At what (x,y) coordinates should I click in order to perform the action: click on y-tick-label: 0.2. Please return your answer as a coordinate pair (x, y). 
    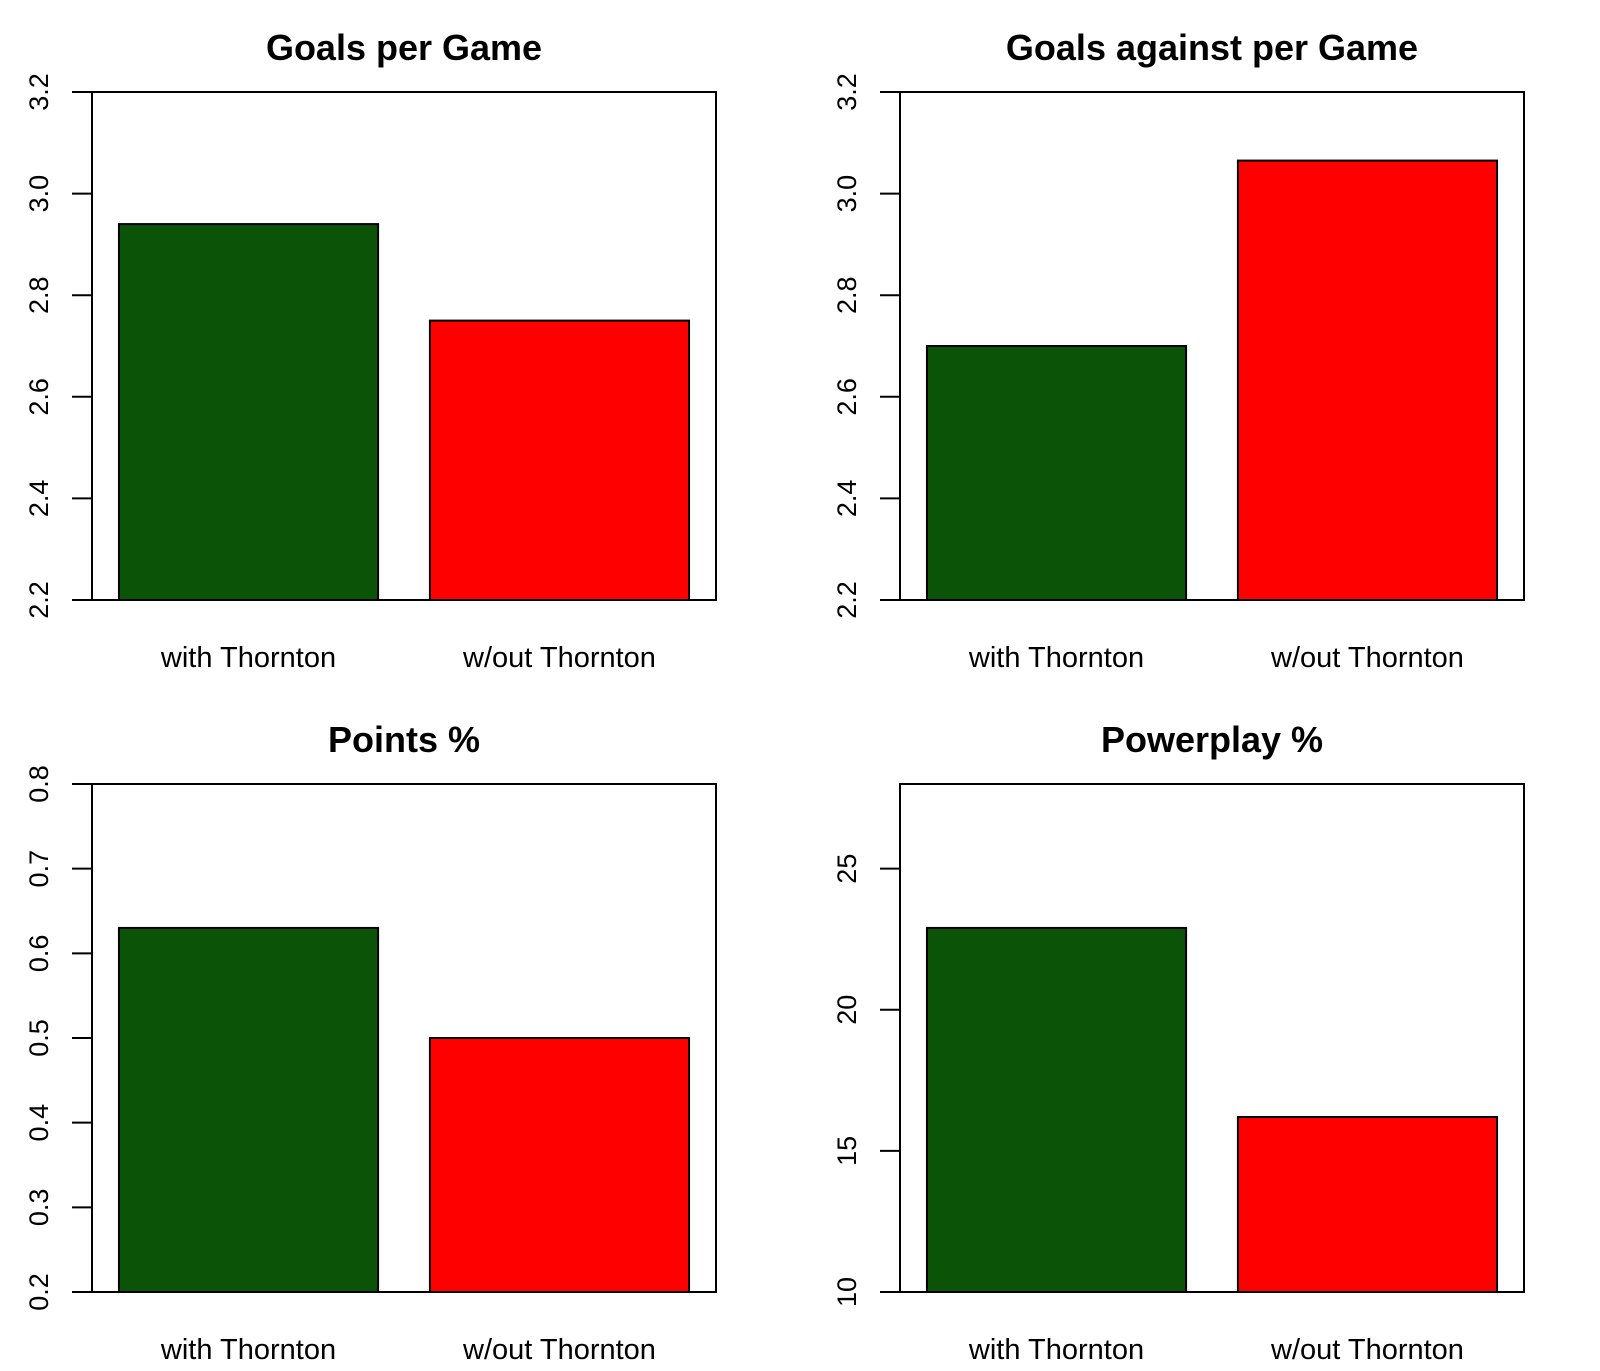
    Looking at the image, I should click on (39, 1292).